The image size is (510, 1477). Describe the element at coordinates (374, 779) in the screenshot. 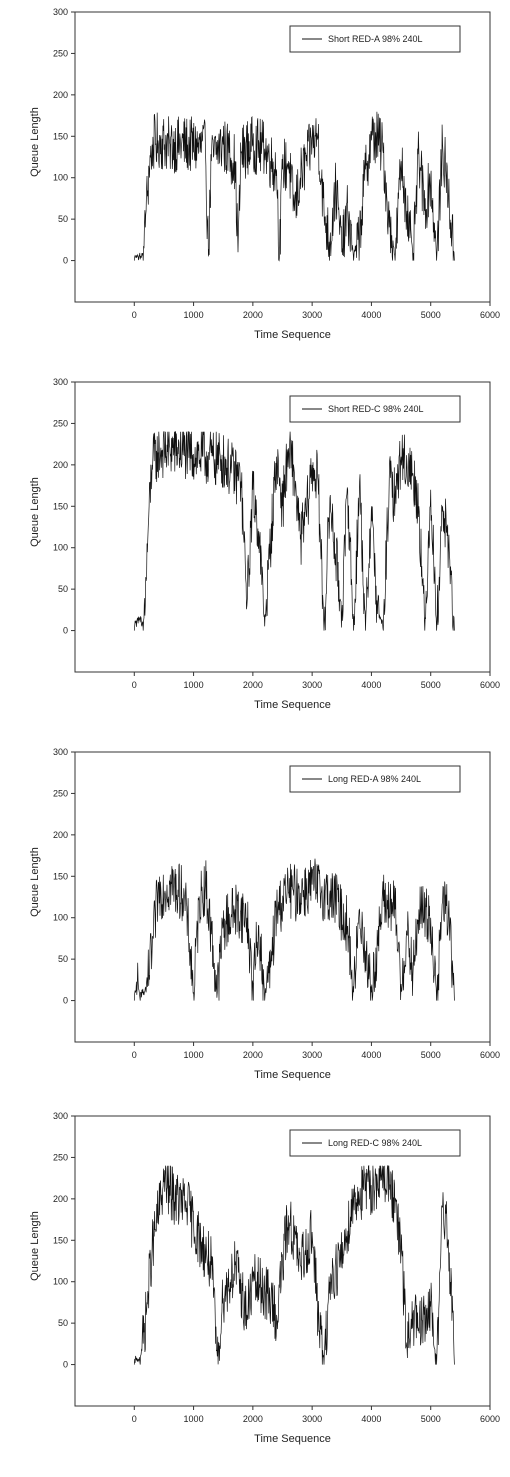

I see `legend-label: Long RED-A 98% 240L` at that location.